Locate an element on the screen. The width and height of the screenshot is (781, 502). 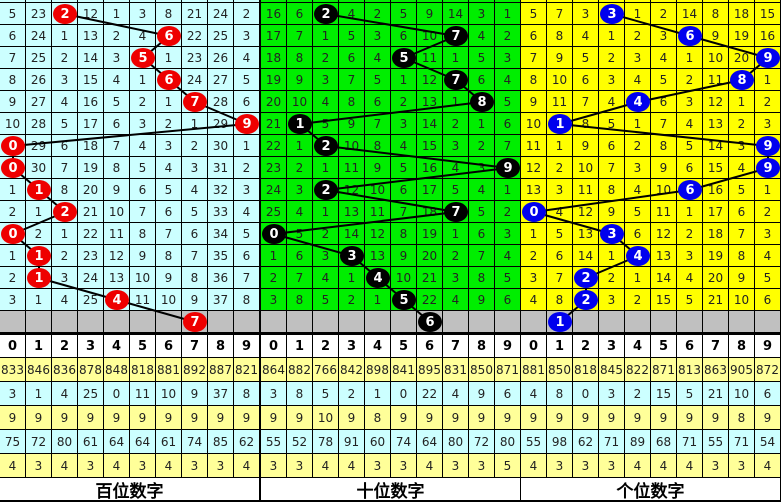
grid-cell: 16 is located at coordinates (91, 102).